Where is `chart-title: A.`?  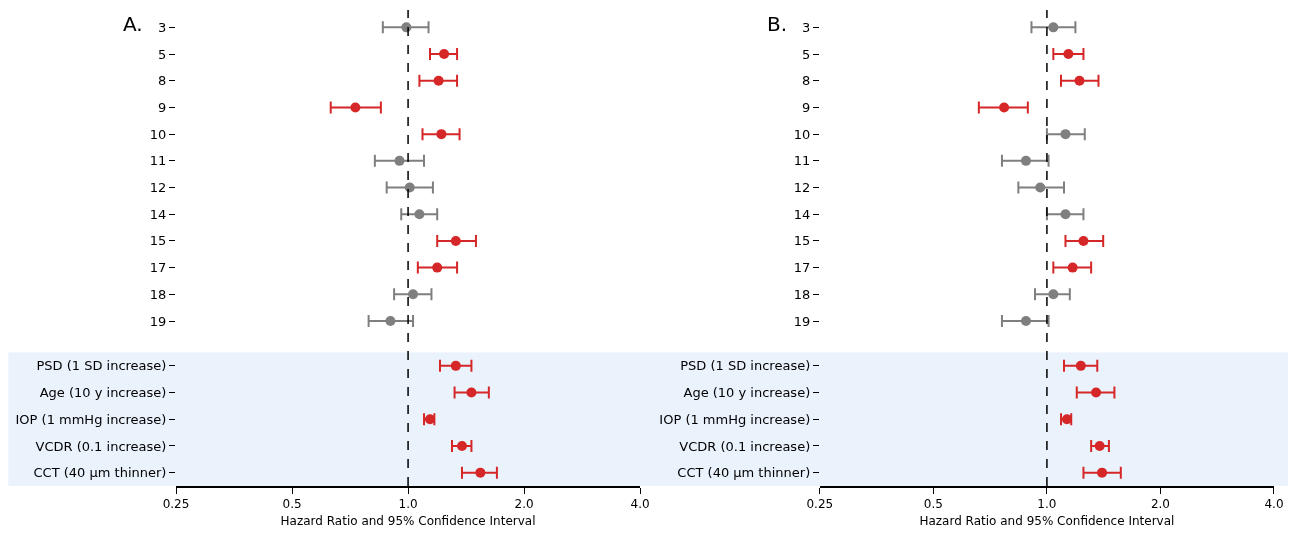
chart-title: A. is located at coordinates (133, 24).